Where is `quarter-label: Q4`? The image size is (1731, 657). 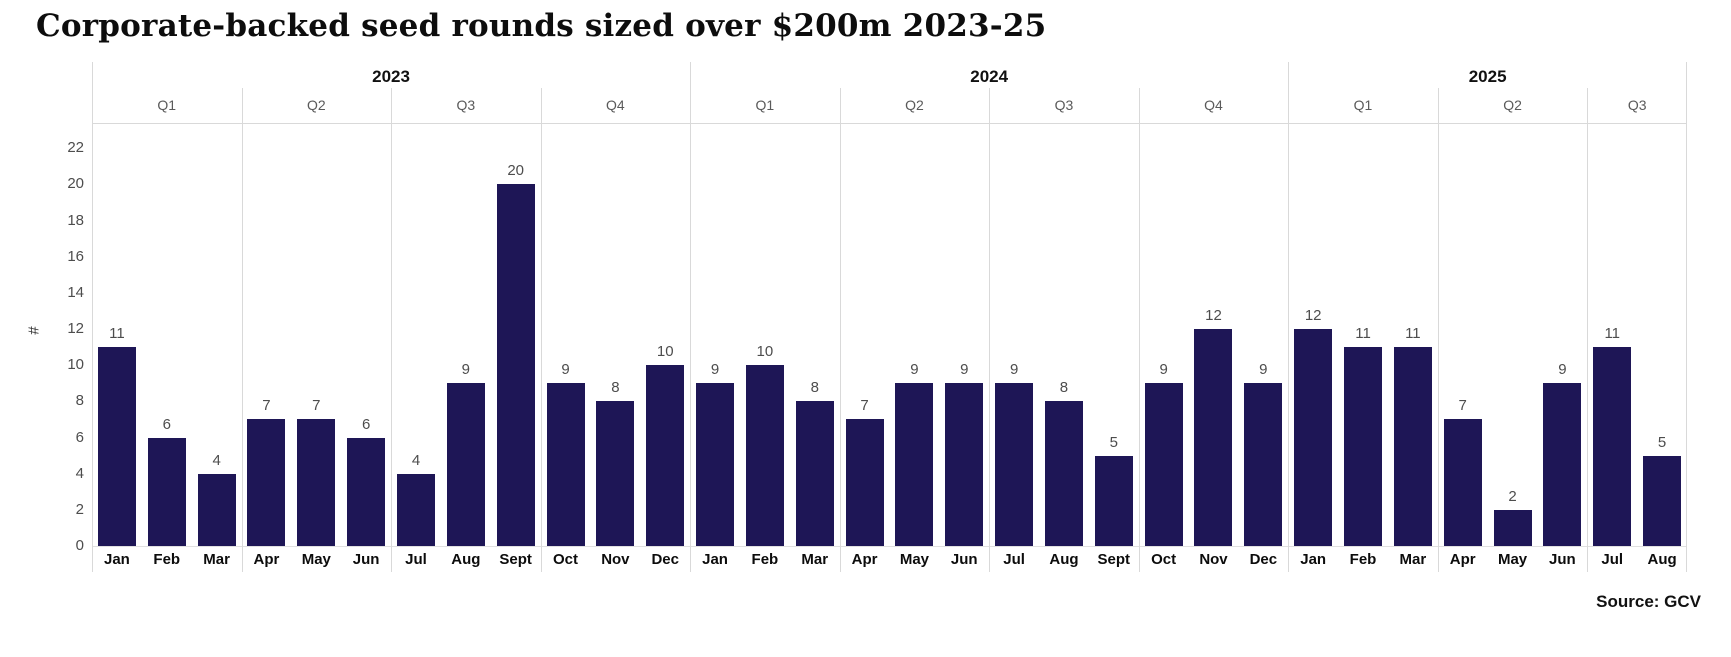 quarter-label: Q4 is located at coordinates (1213, 105).